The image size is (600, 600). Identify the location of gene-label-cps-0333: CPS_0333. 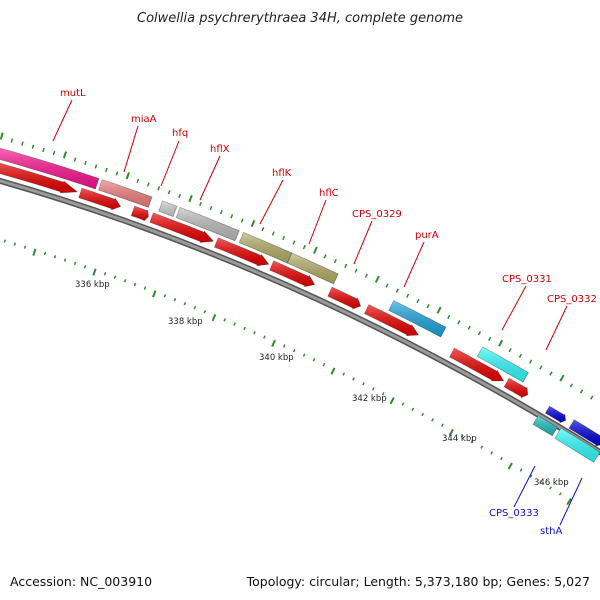
(514, 513).